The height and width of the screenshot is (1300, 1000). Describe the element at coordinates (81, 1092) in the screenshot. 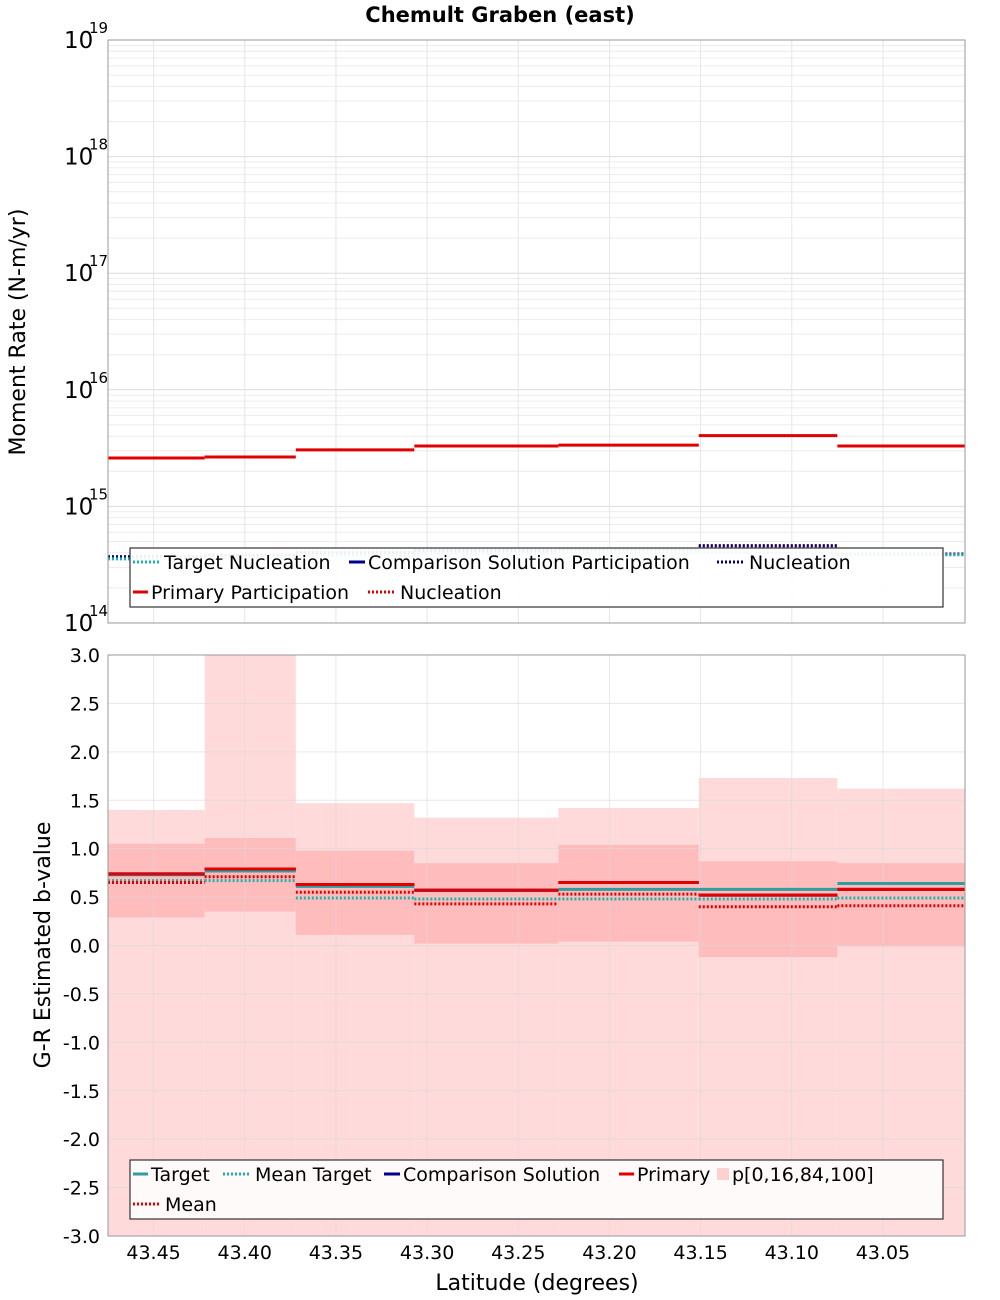

I see `bottom-y-tick-label: -1.5` at that location.